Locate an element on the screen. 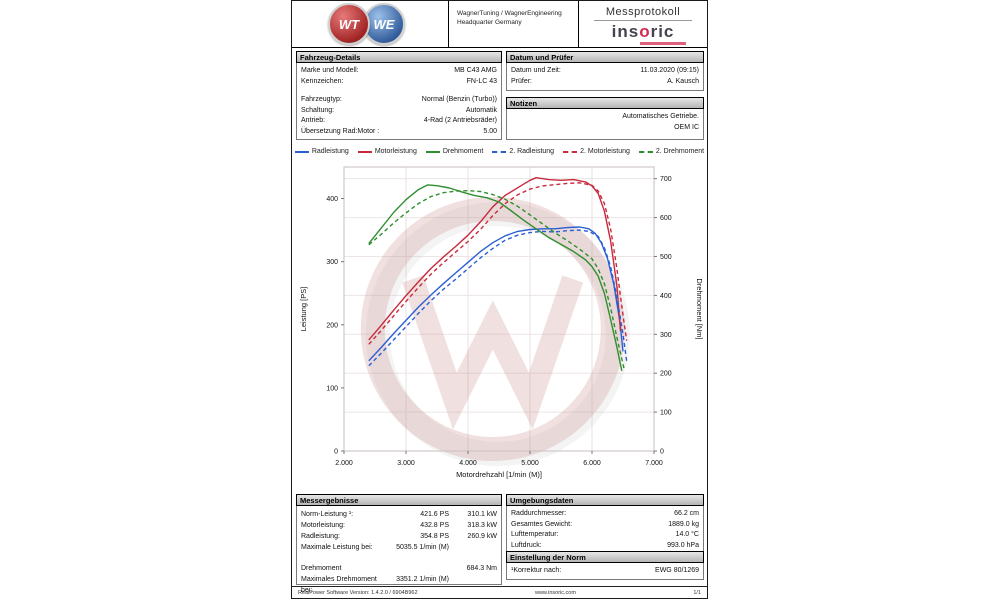  series-motorleistung is located at coordinates (495, 259).